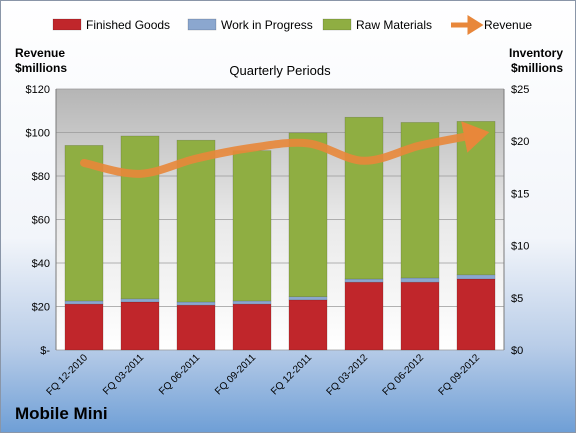 The height and width of the screenshot is (433, 576). What do you see at coordinates (460, 375) in the screenshot?
I see `x-tick-label: FQ 09-2012` at bounding box center [460, 375].